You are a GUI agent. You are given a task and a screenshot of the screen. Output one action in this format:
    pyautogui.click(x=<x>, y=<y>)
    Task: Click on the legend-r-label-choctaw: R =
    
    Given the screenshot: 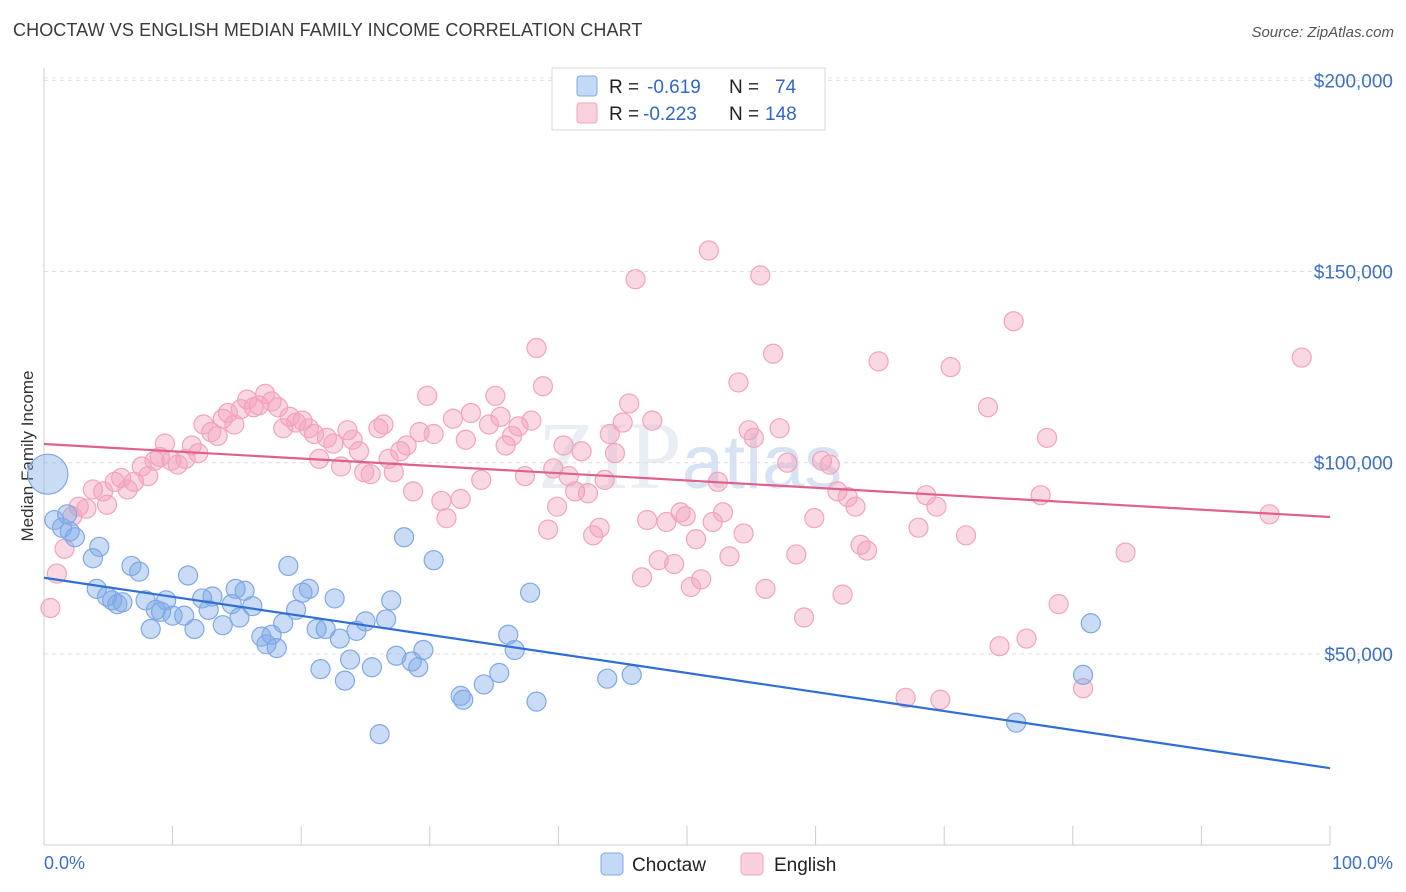 What is the action you would take?
    pyautogui.click(x=624, y=87)
    